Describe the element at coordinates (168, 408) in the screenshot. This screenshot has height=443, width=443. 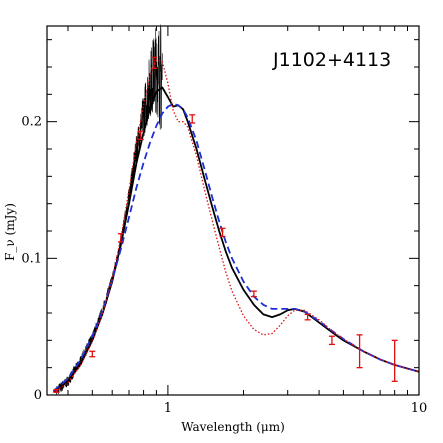
I see `x-tick-label: 1` at that location.